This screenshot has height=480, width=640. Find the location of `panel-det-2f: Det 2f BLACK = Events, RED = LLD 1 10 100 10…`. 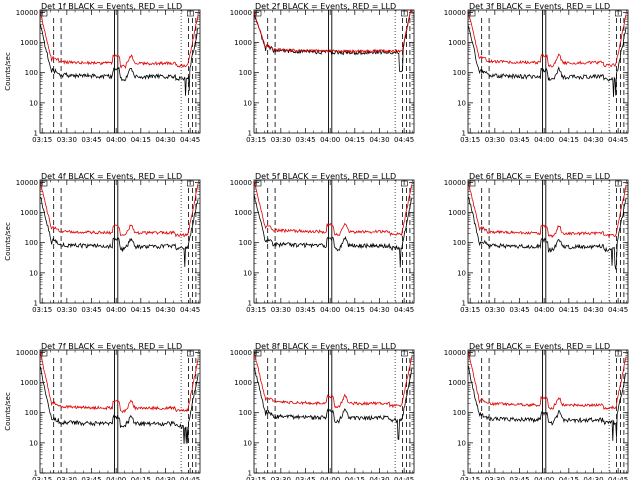

panel-det-2f: Det 2f BLACK = Events, RED = LLD 1 10 100 10… is located at coordinates (322, 73).